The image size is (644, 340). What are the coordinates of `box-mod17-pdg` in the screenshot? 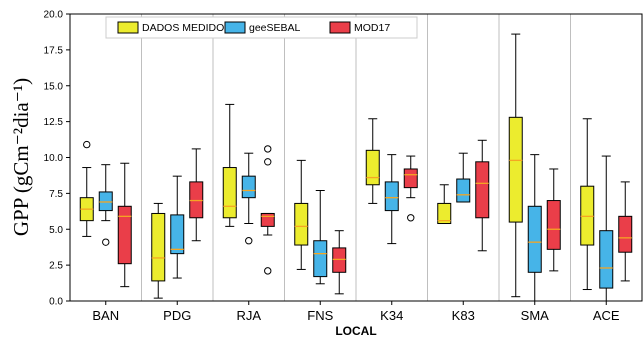 It's located at (196, 195).